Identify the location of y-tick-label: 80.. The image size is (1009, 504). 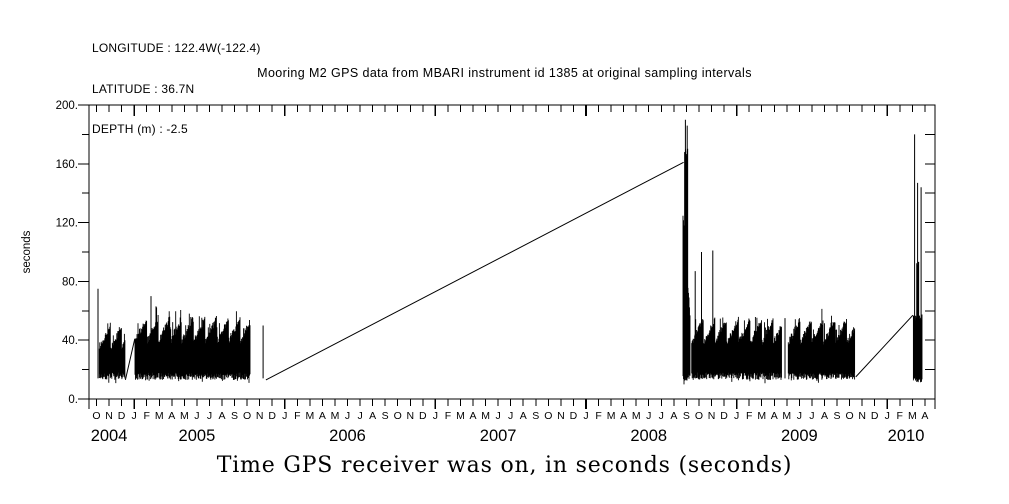
(70, 282).